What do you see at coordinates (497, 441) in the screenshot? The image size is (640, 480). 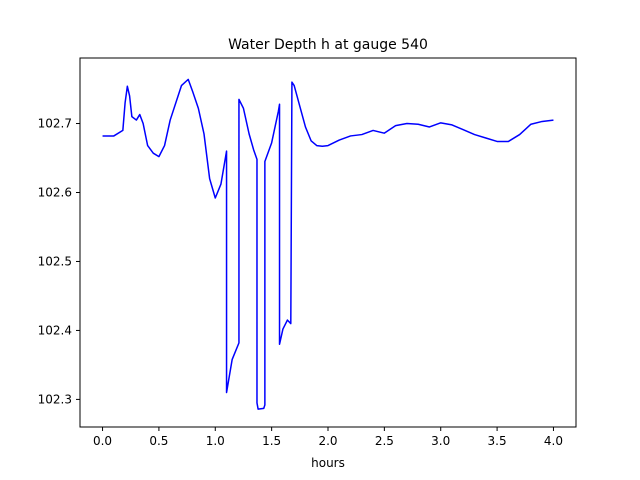 I see `x-tick-label: 3.5` at bounding box center [497, 441].